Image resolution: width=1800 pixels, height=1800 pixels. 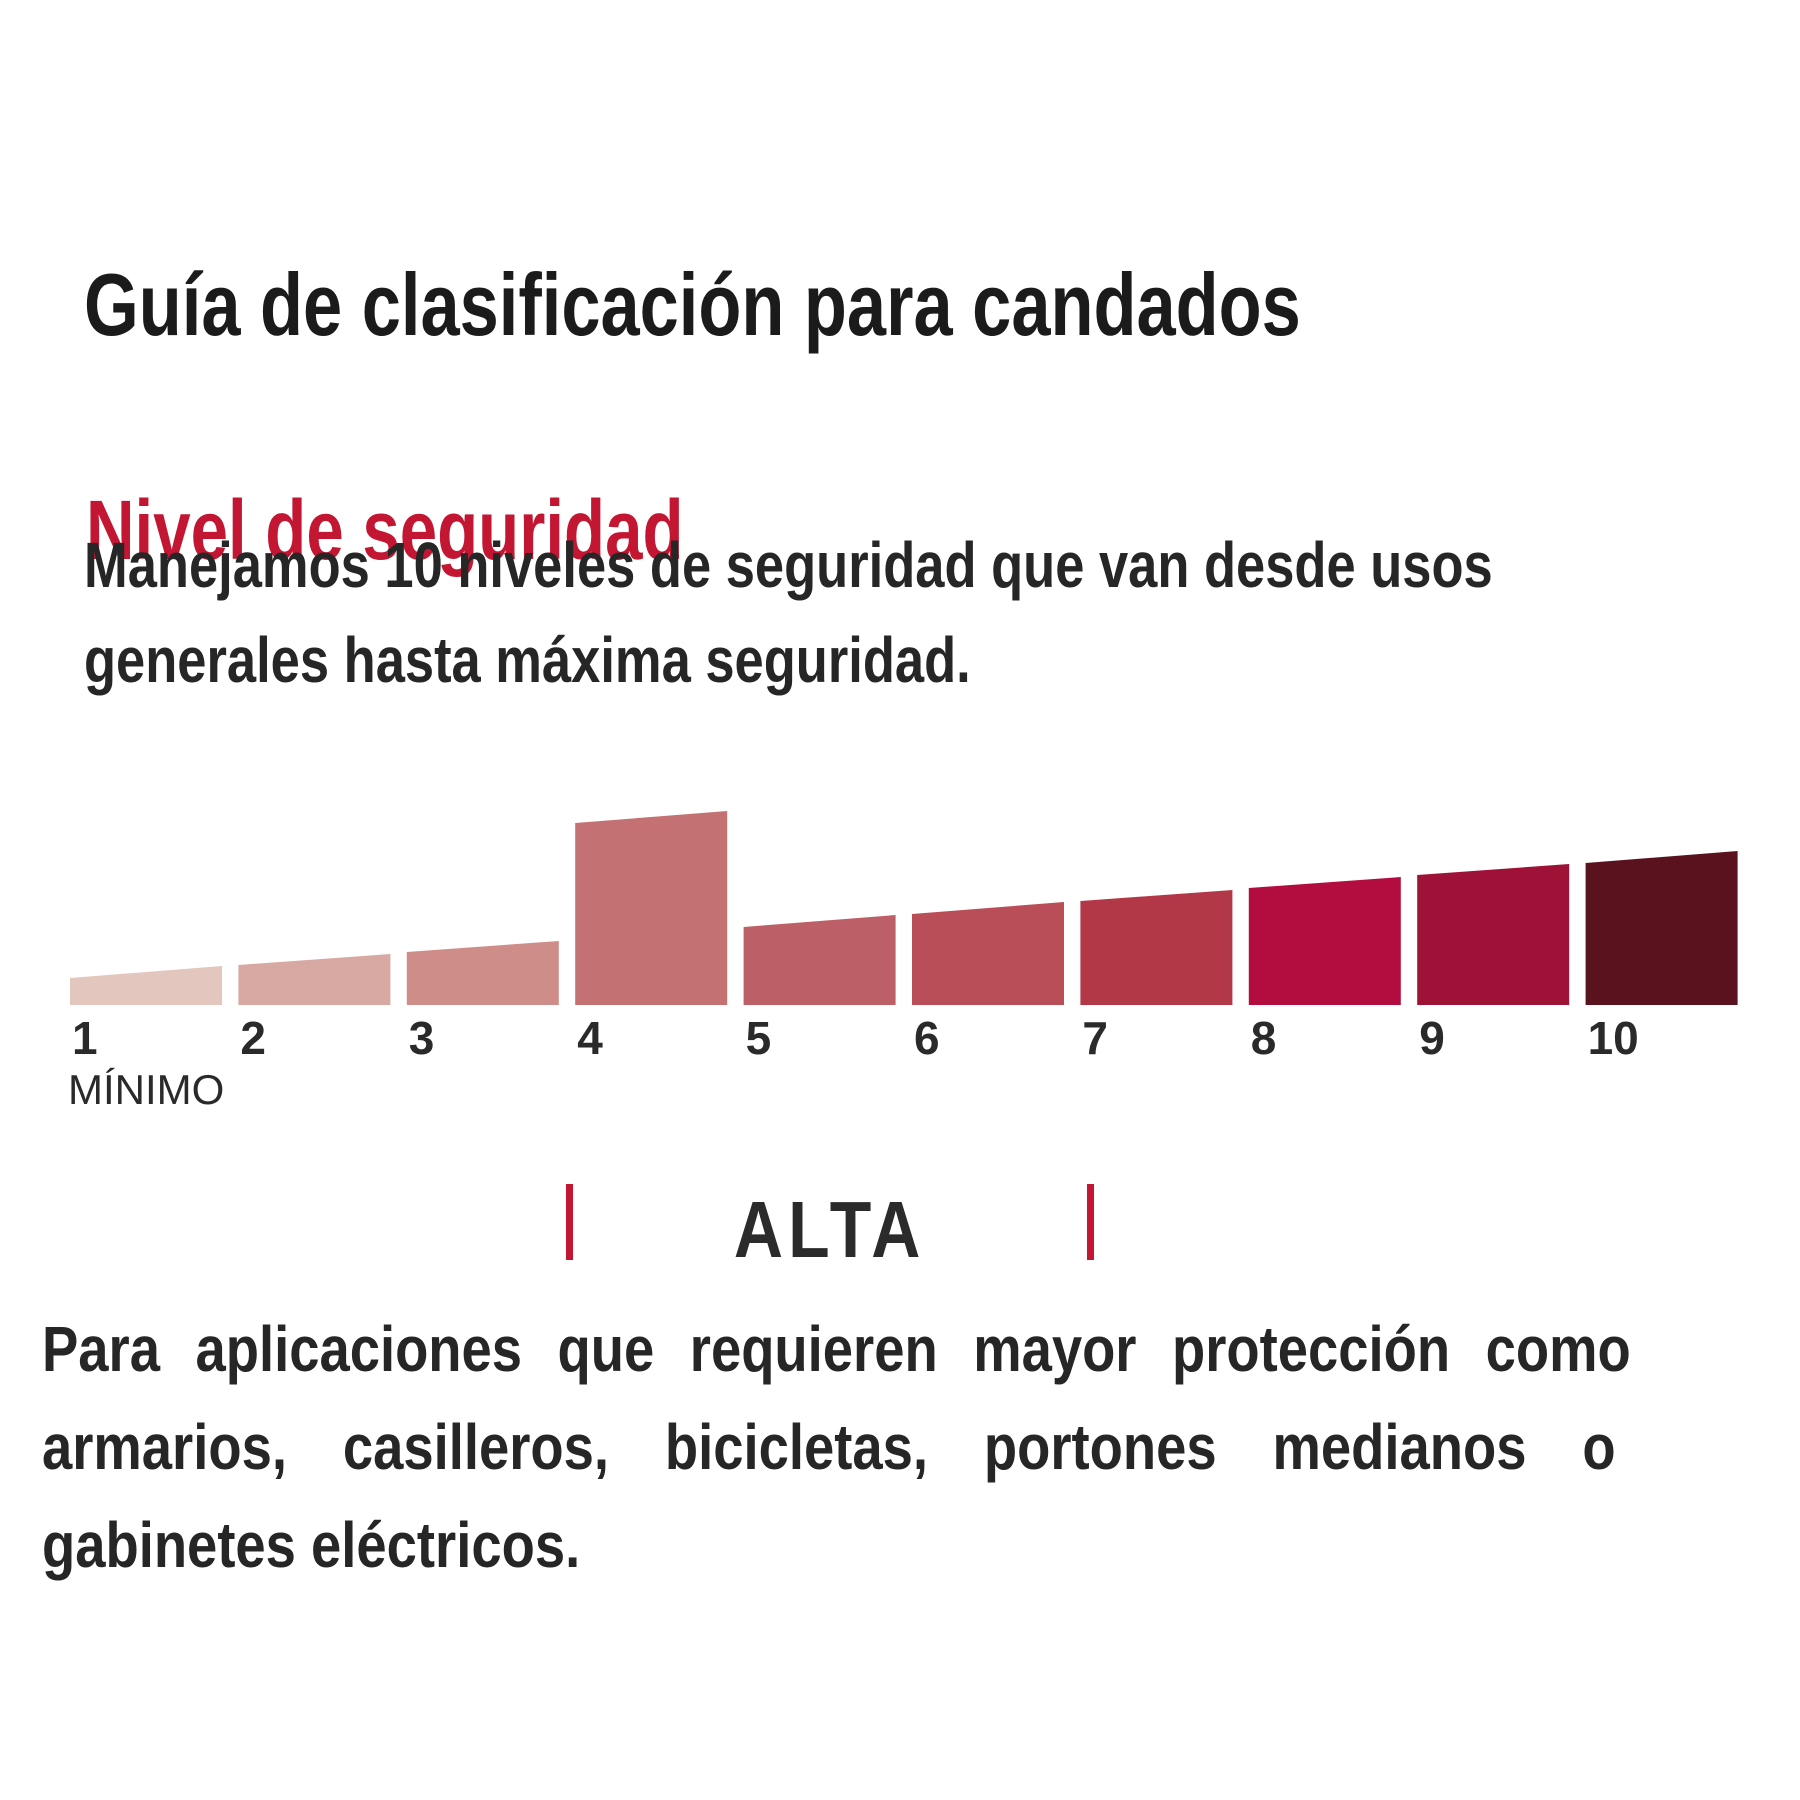 What do you see at coordinates (590, 1038) in the screenshot?
I see `bar-label-4: 4` at bounding box center [590, 1038].